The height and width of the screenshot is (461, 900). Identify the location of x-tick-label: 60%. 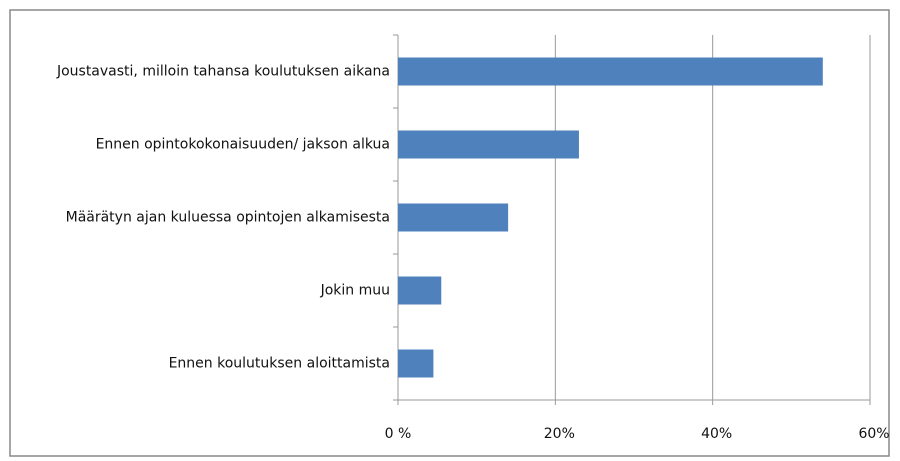
(874, 434).